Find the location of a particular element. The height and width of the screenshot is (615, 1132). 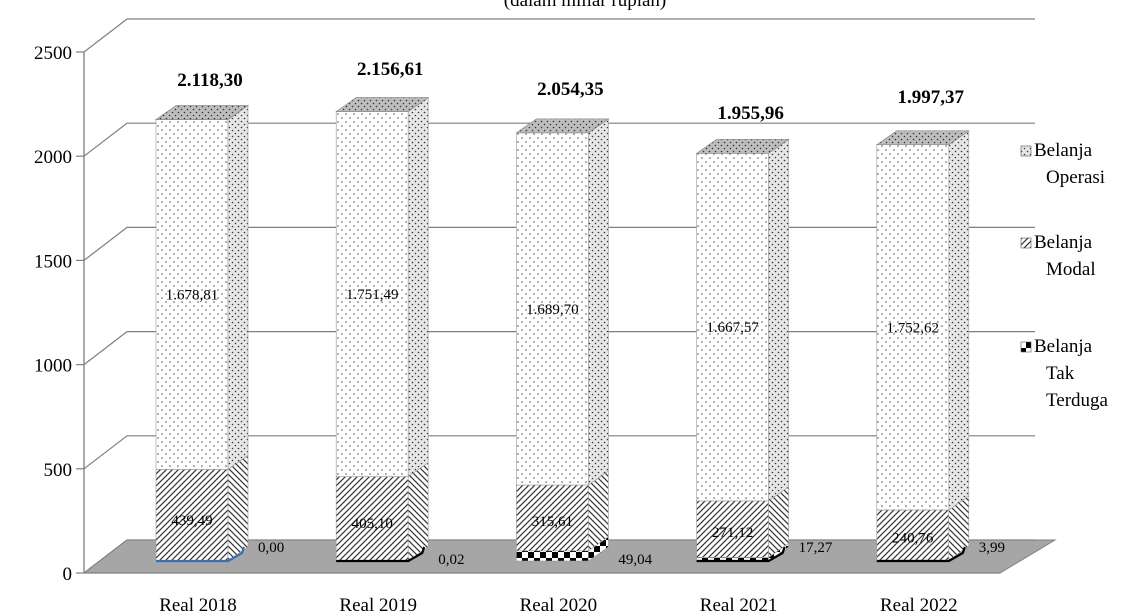

total-label: 2.156,61 is located at coordinates (390, 69).